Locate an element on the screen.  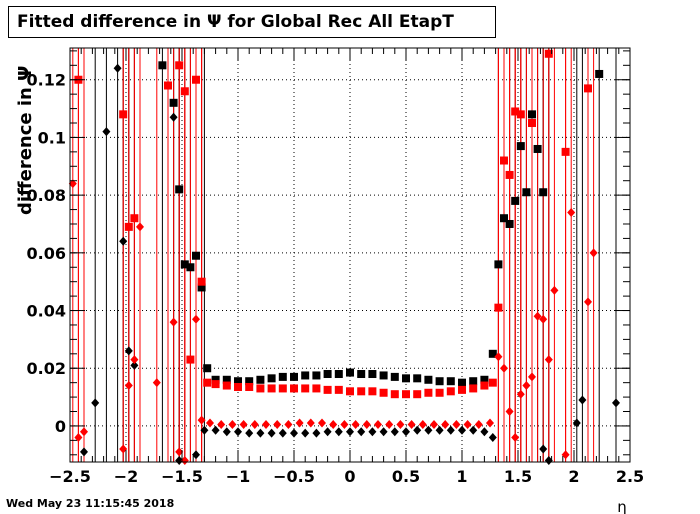
x-tick-label: 2 is located at coordinates (573, 476).